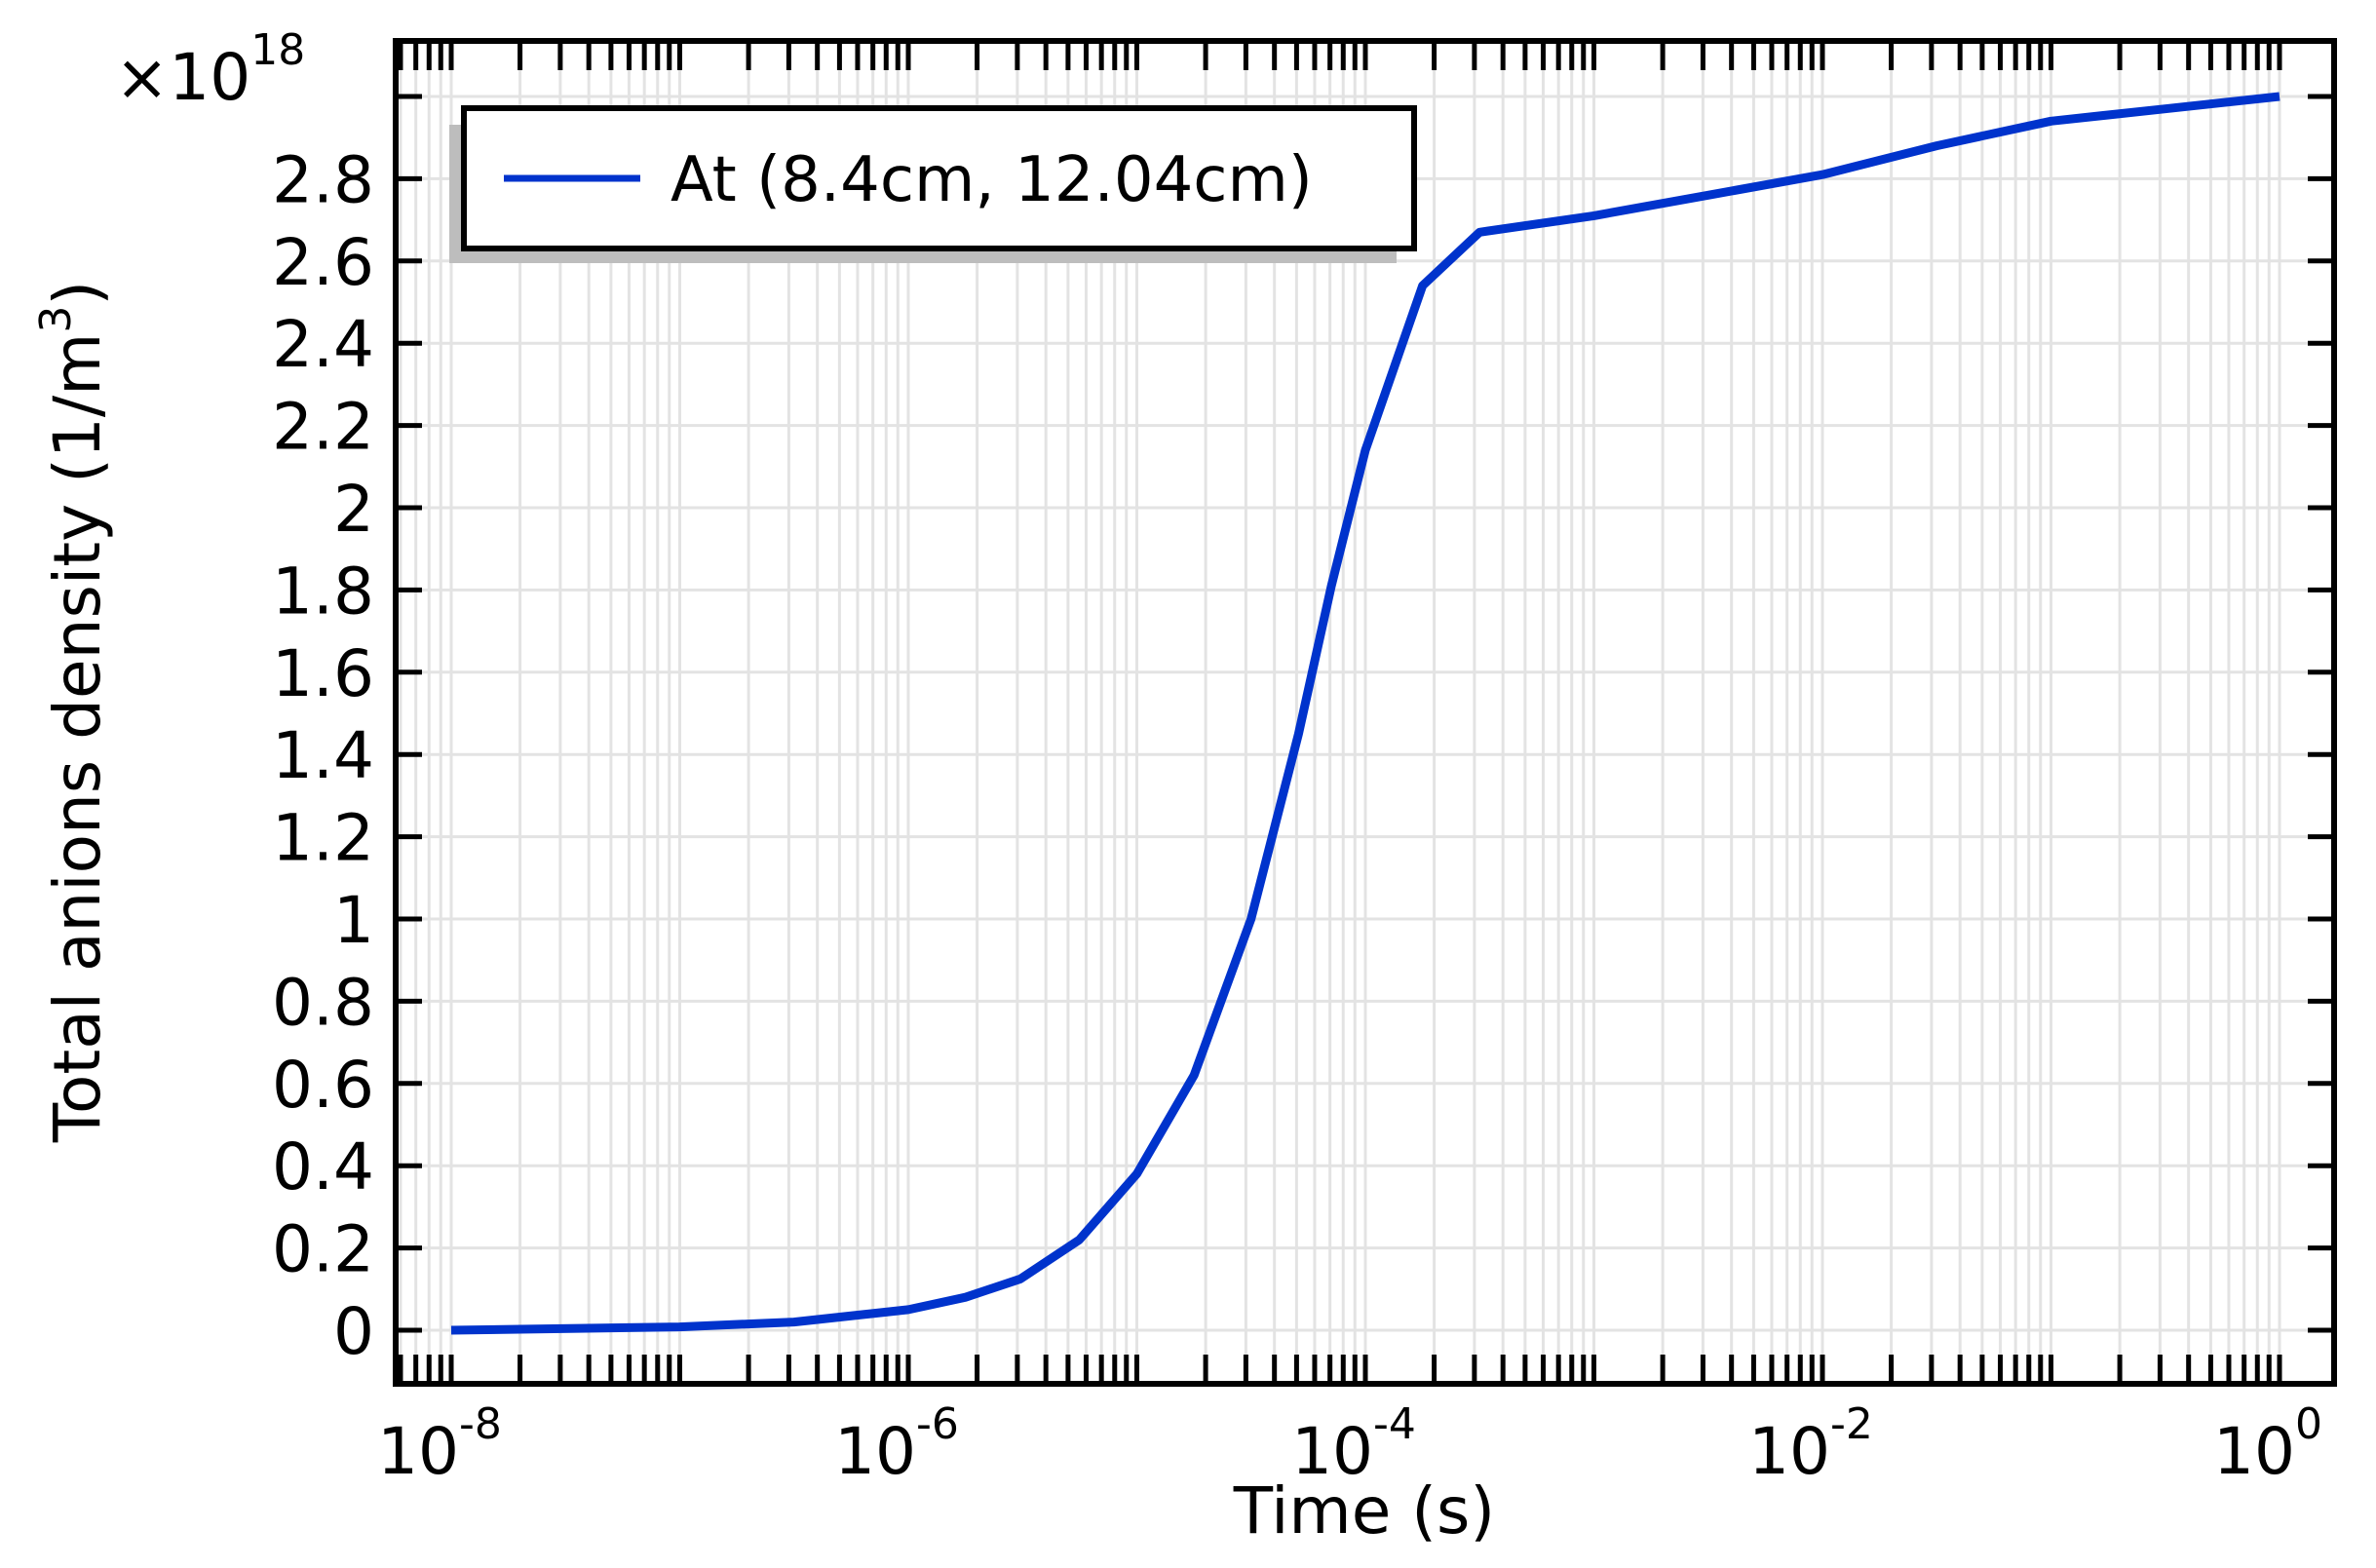 The image size is (2376, 1568). What do you see at coordinates (73, 712) in the screenshot?
I see `y-axis-title: Total anions density (1/m3)` at bounding box center [73, 712].